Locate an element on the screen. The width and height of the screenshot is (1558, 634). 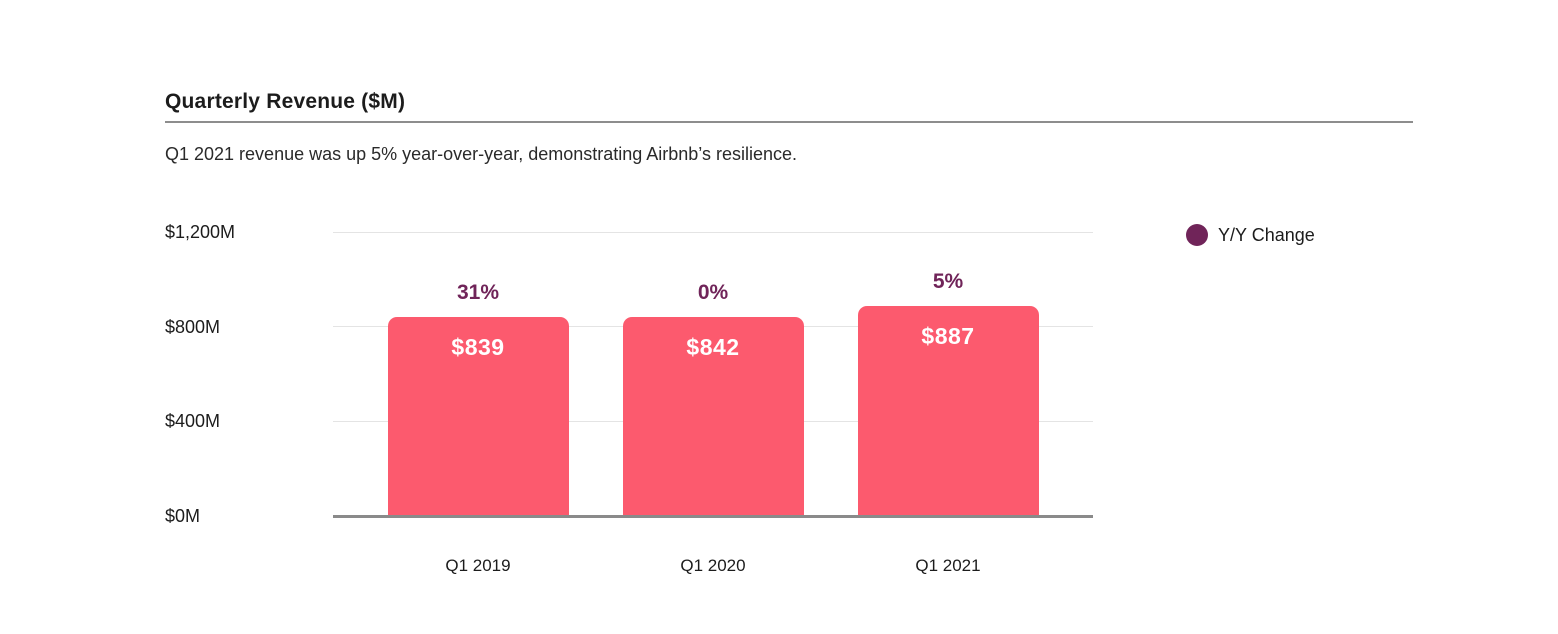
page-title: Quarterly Revenue ($M) is located at coordinates (285, 101).